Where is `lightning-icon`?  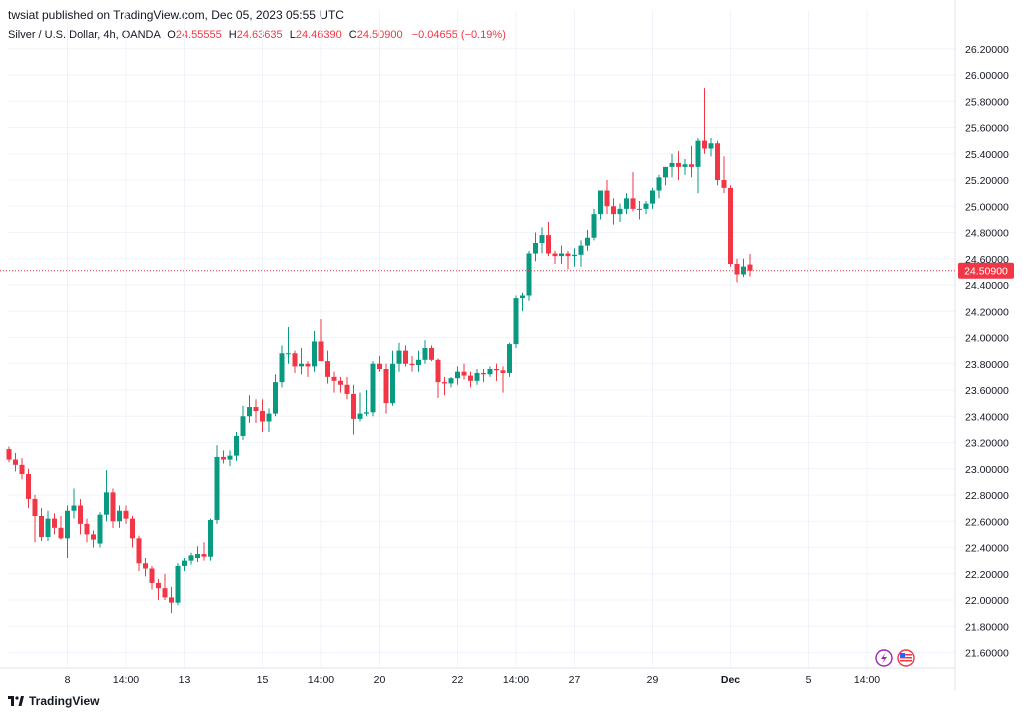 lightning-icon is located at coordinates (884, 658).